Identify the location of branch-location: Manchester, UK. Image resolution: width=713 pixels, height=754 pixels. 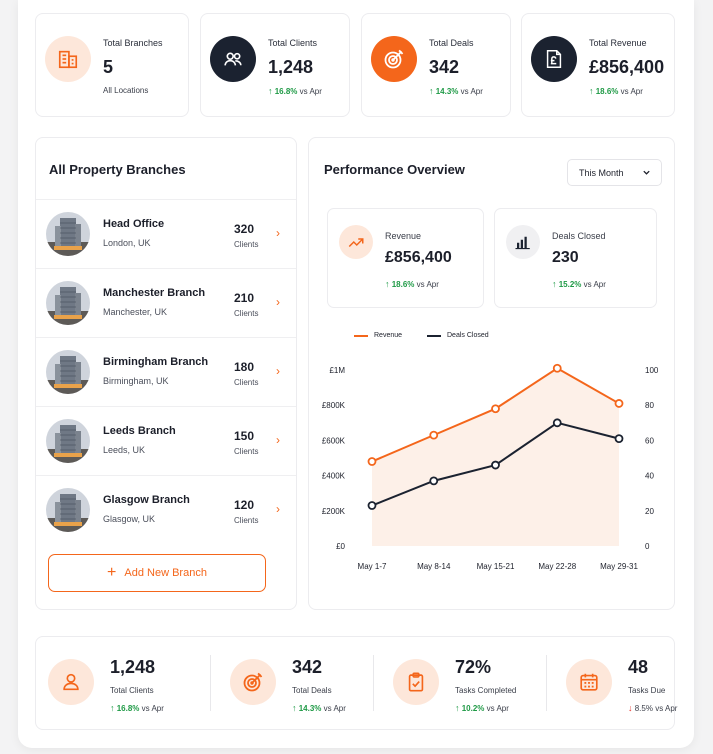
(135, 312).